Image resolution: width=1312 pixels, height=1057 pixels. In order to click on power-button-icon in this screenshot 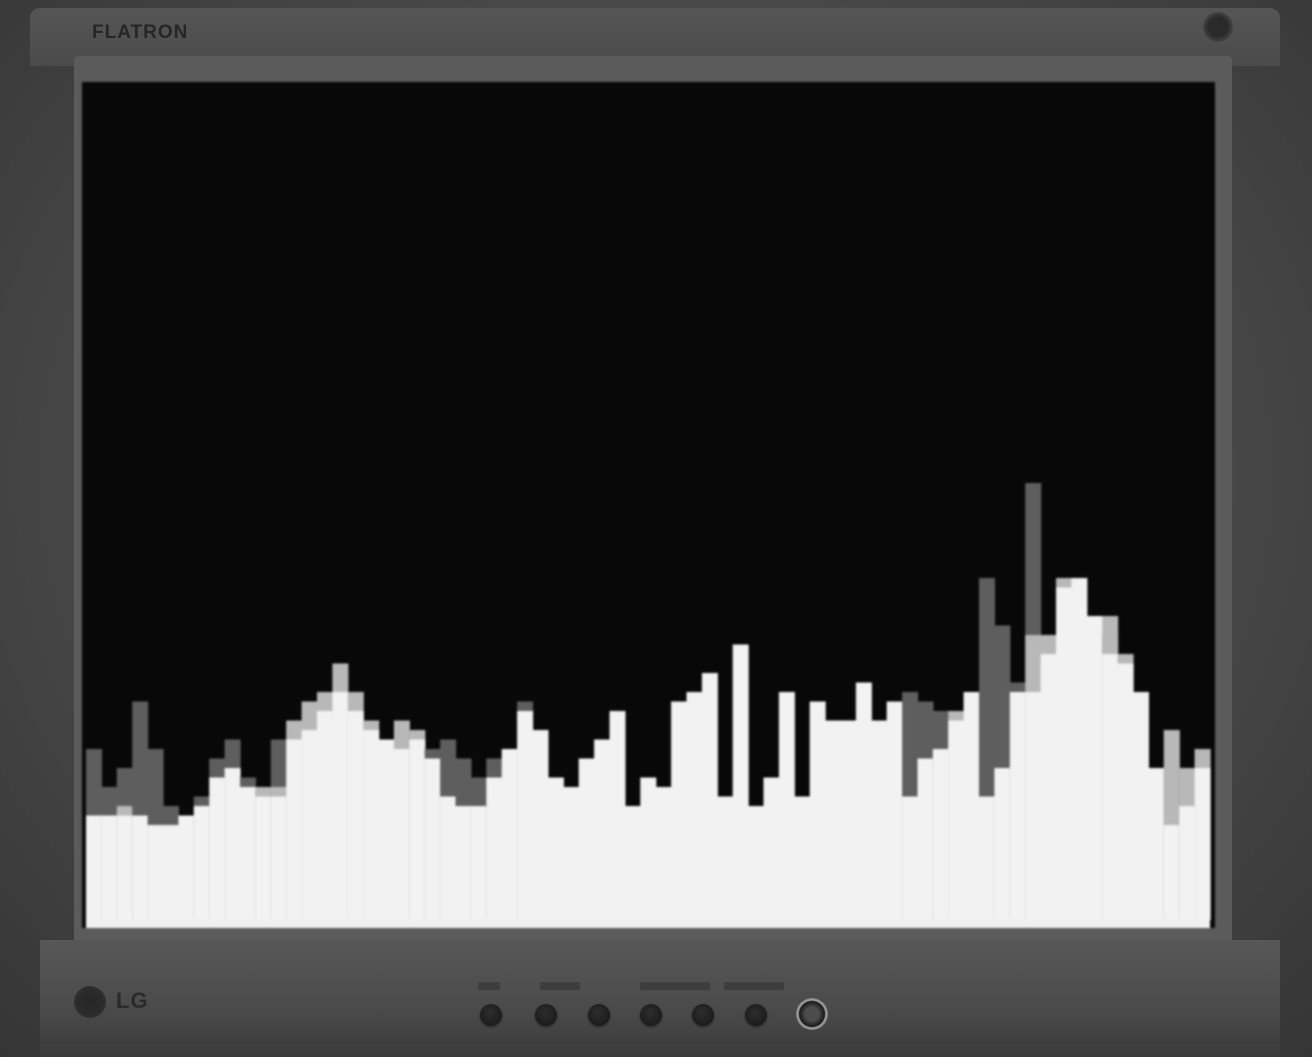, I will do `click(812, 1014)`.